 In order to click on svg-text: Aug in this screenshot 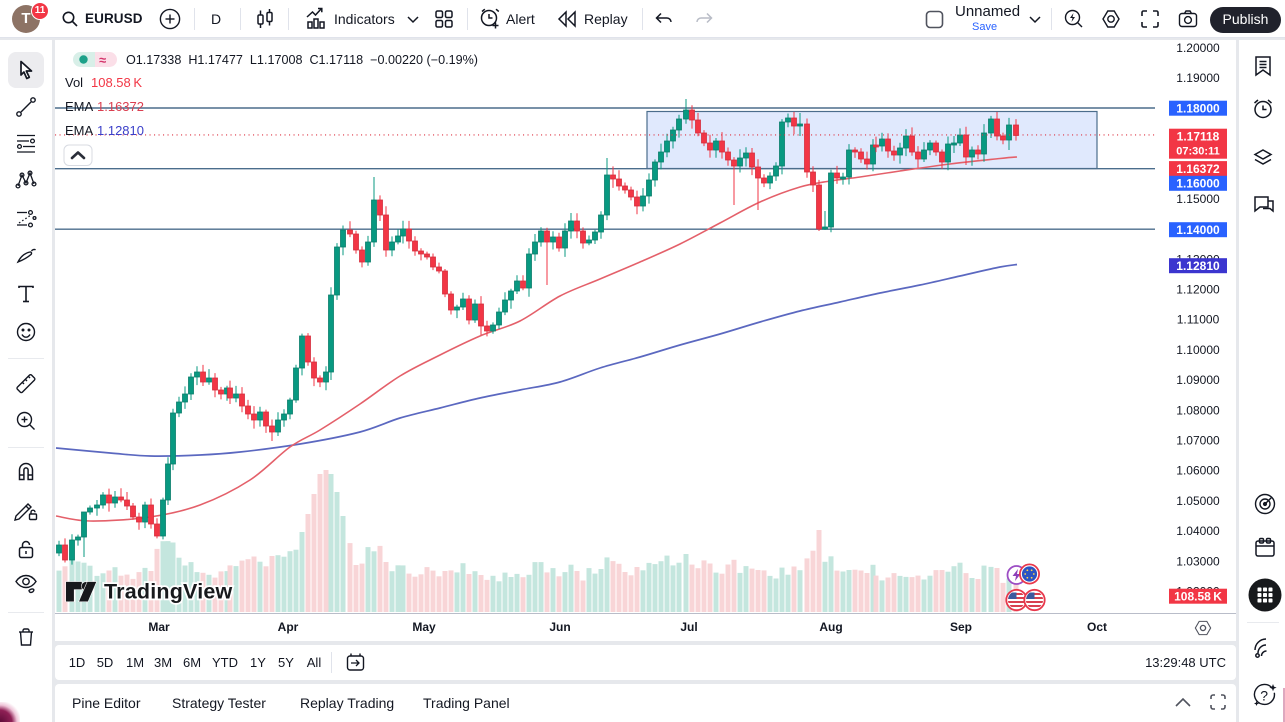, I will do `click(830, 627)`.